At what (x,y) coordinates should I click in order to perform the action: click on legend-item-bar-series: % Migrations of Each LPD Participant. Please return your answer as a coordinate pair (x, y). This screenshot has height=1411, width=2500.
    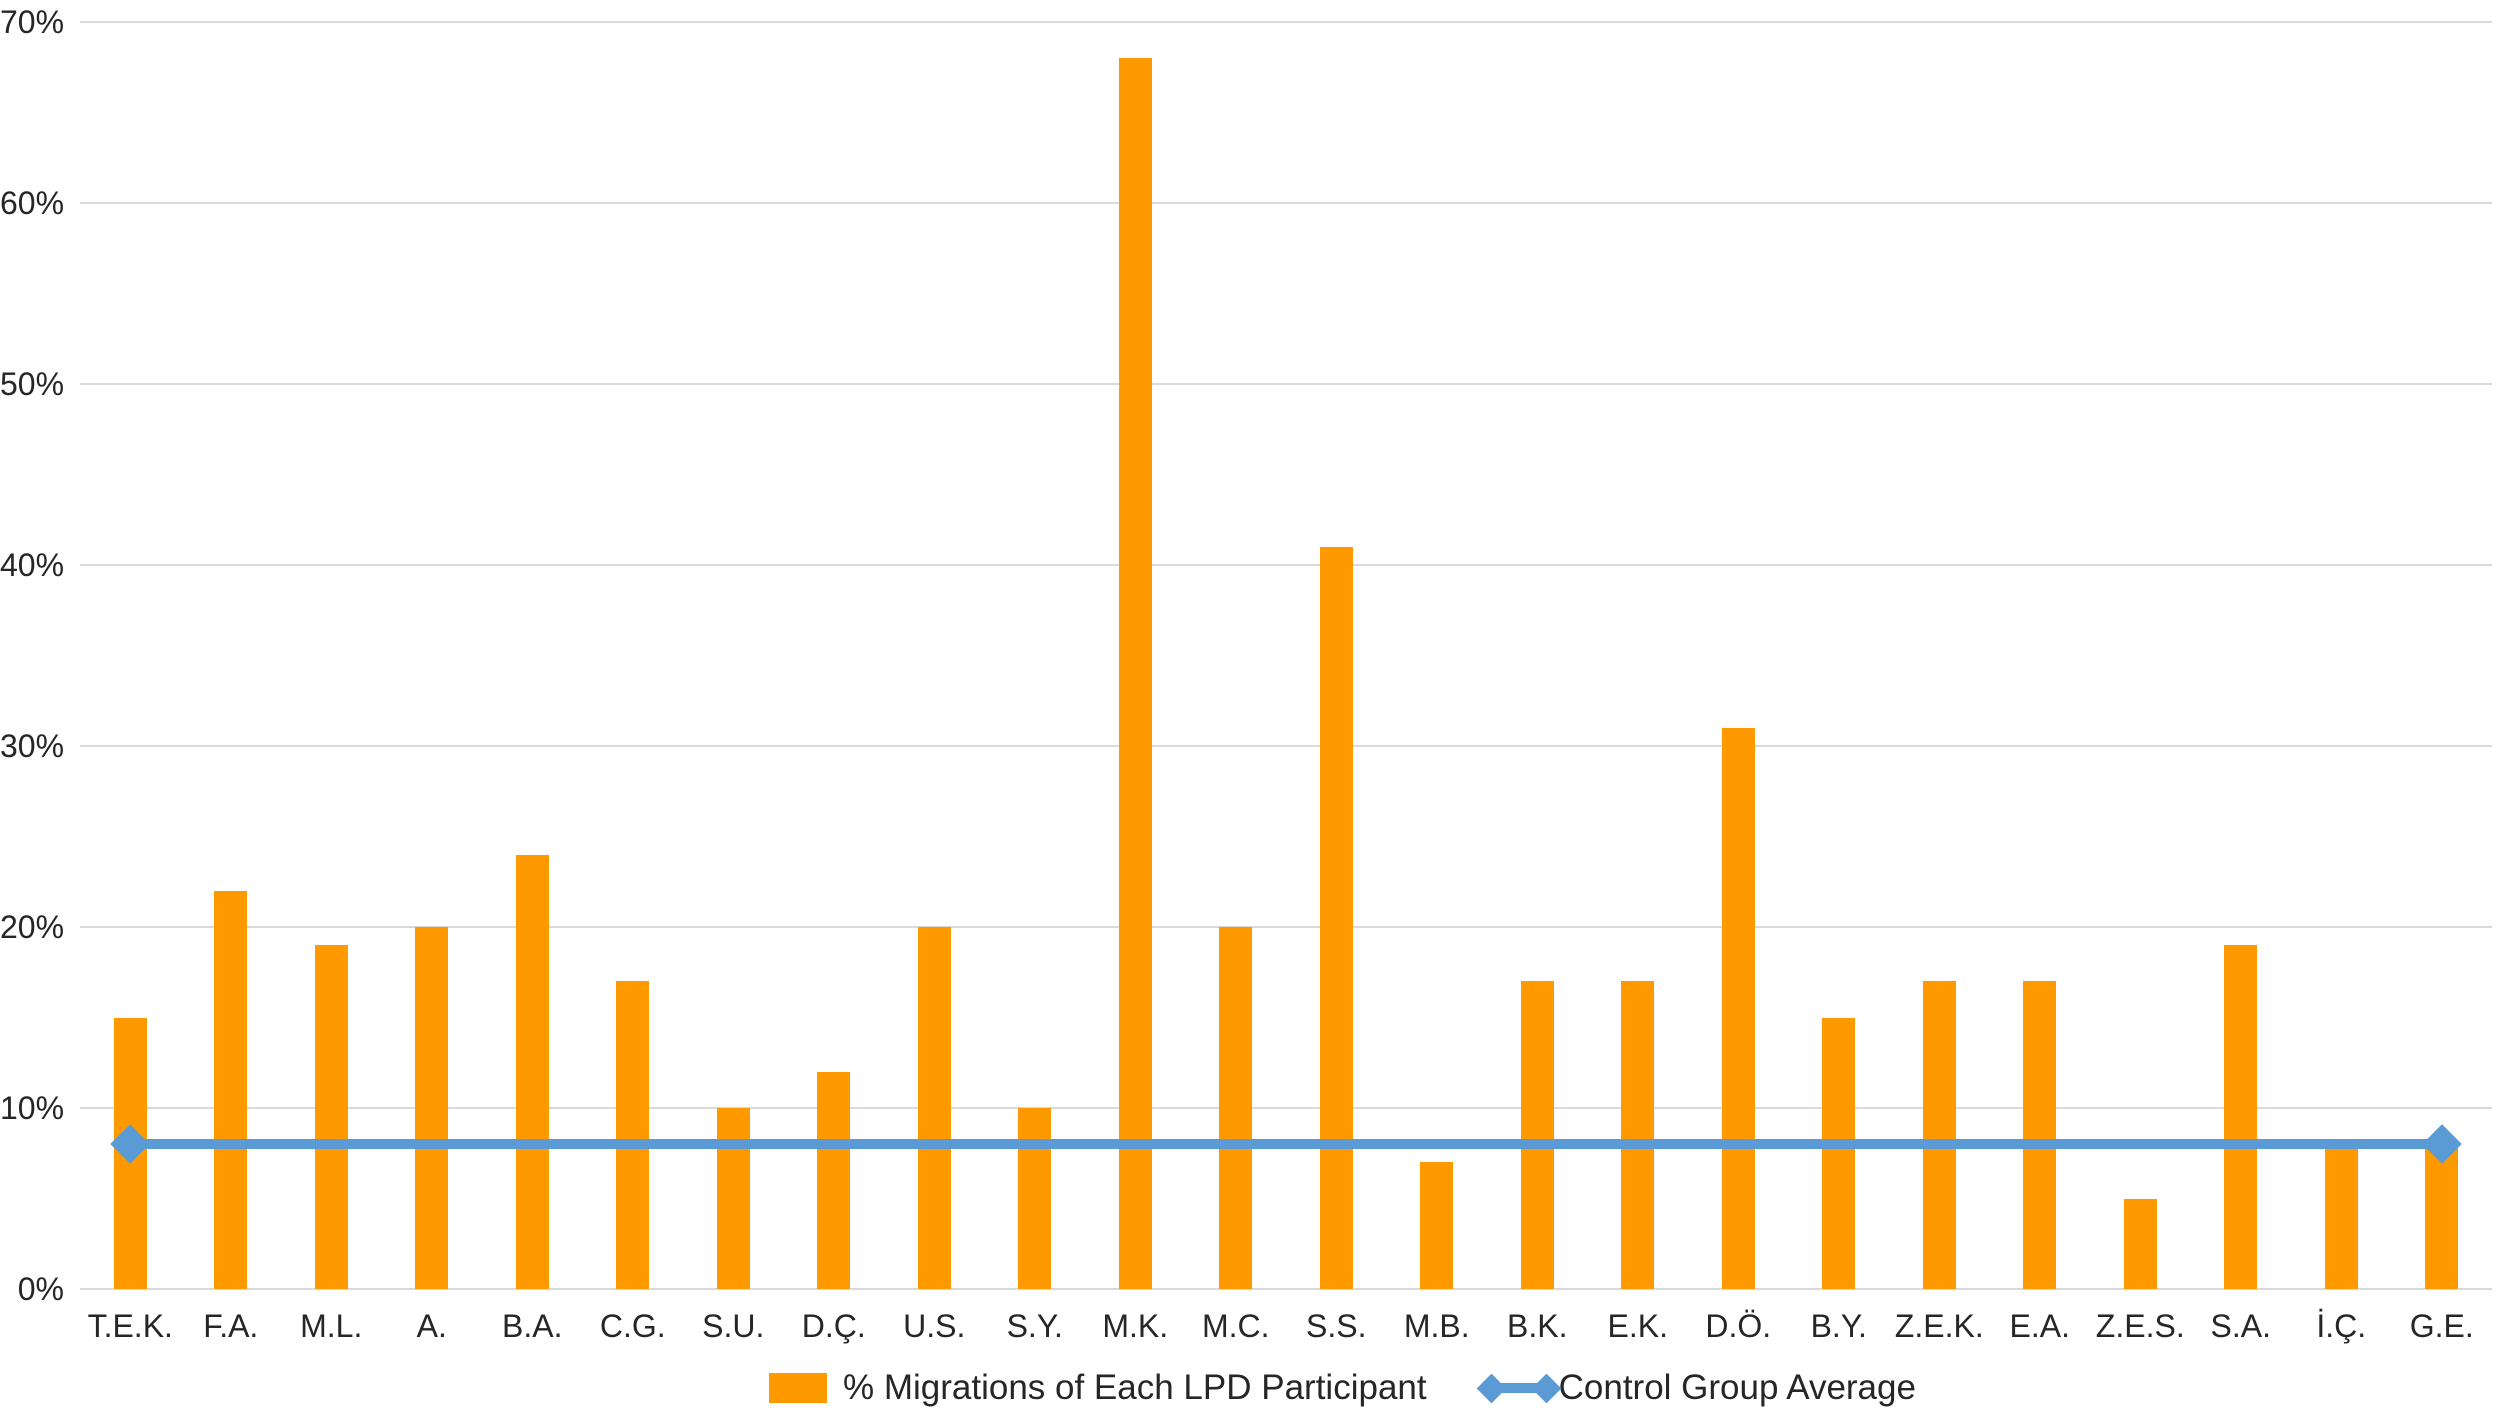
    Looking at the image, I should click on (1098, 1388).